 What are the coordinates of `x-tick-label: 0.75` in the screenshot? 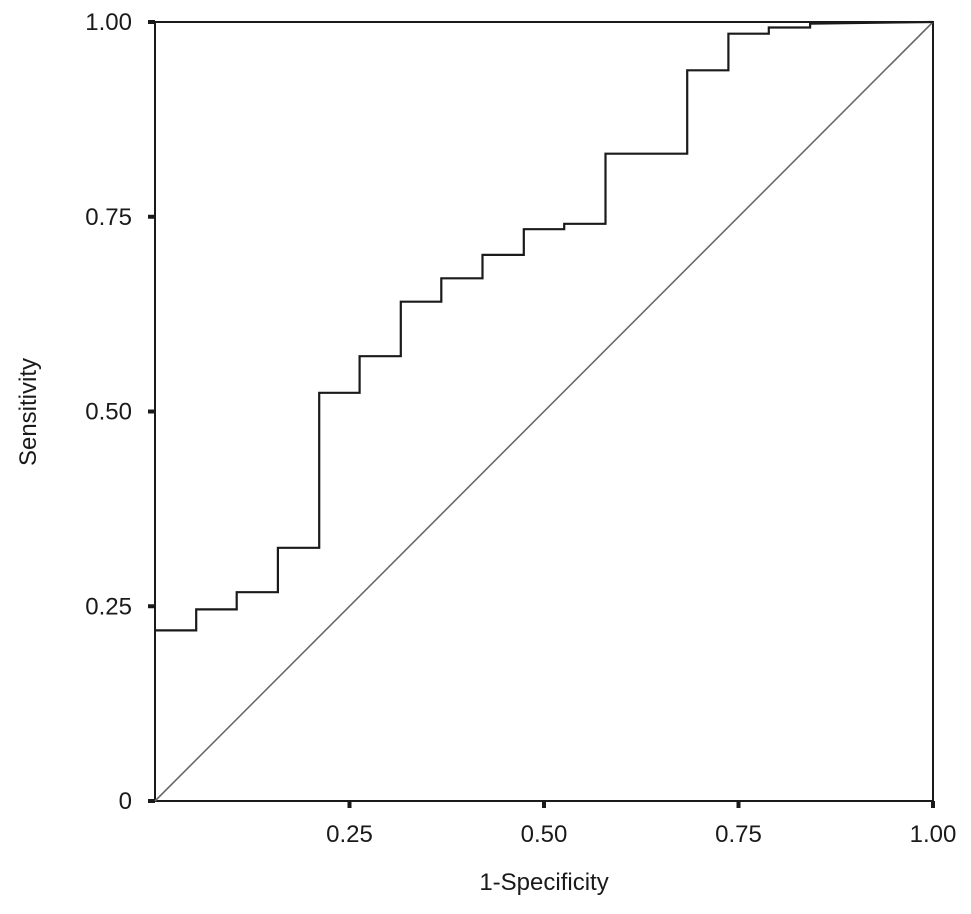 It's located at (738, 834).